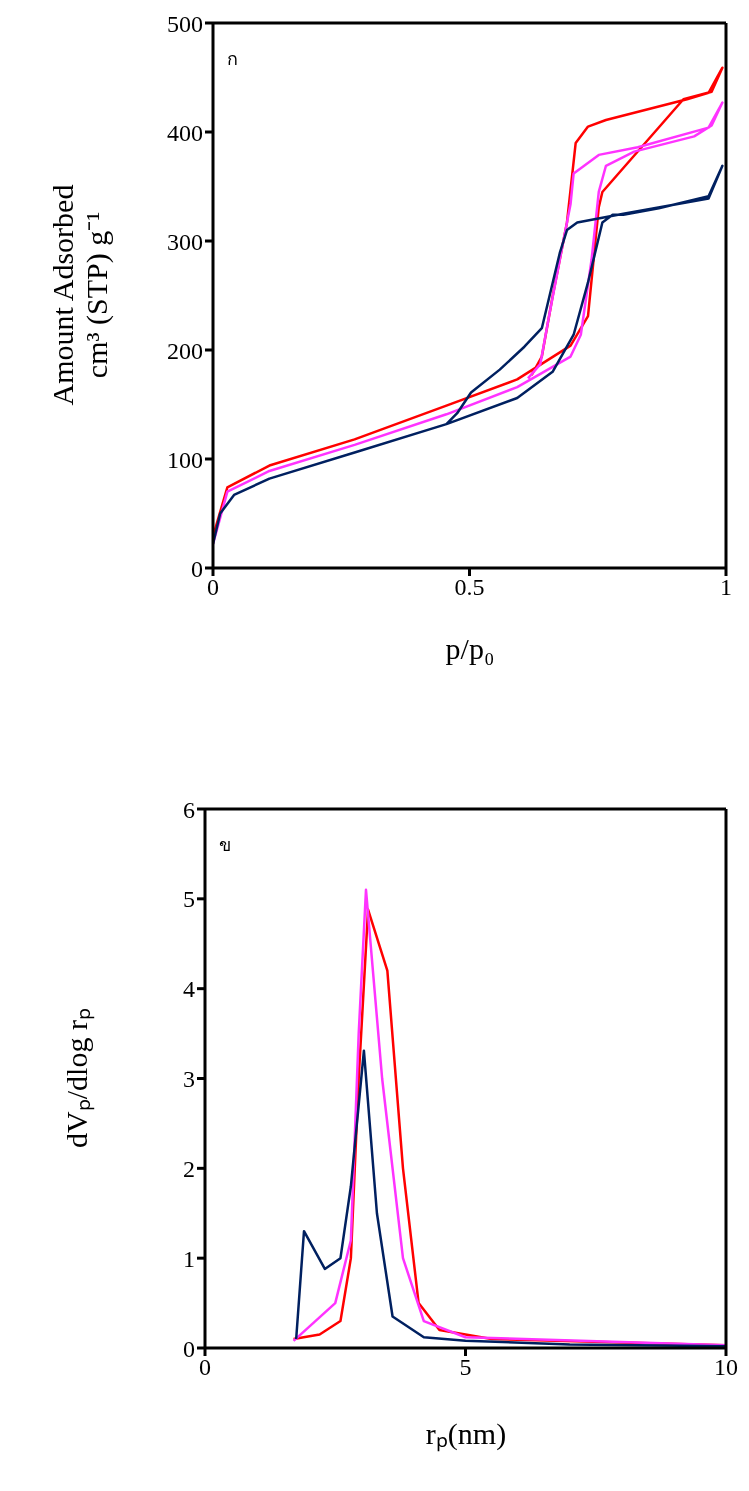 This screenshot has height=1491, width=749. What do you see at coordinates (185, 23) in the screenshot?
I see `y-tick-label: 500` at bounding box center [185, 23].